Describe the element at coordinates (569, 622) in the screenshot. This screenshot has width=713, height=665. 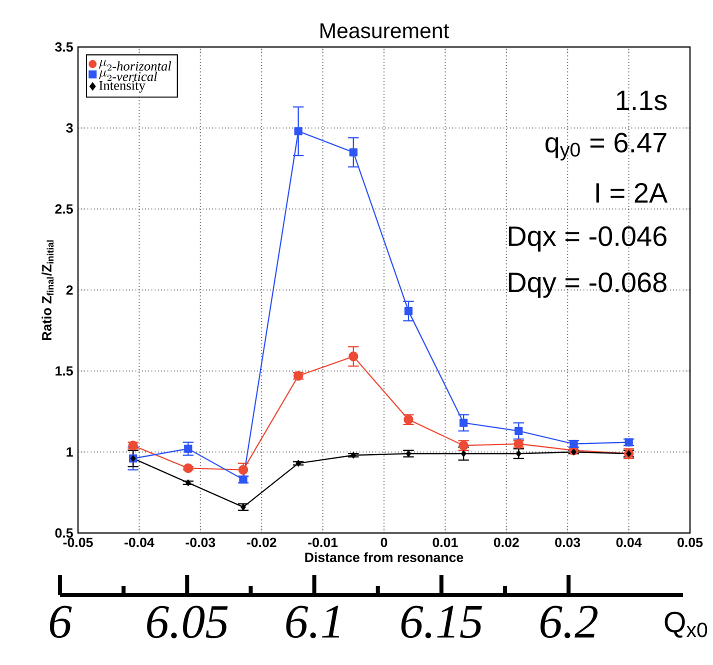
I see `x2-tick-label: 6.2` at that location.